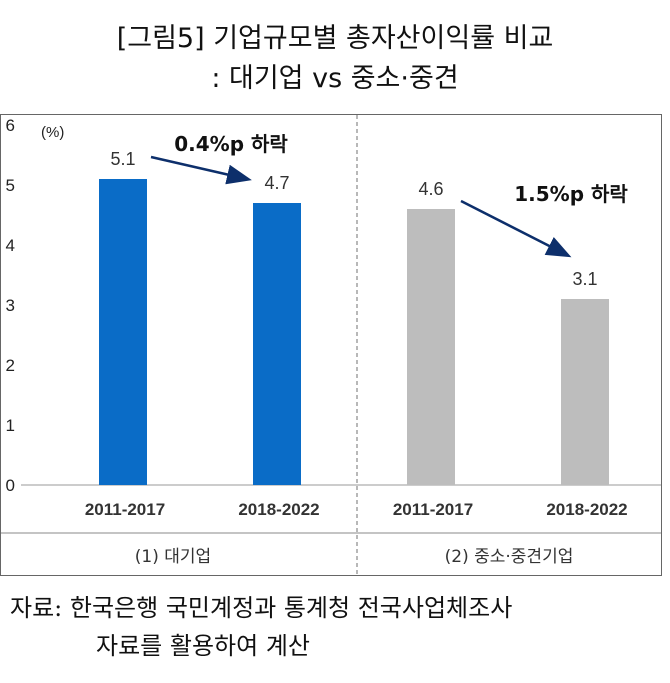 This screenshot has height=683, width=670. I want to click on y-tick-label: 0, so click(10, 485).